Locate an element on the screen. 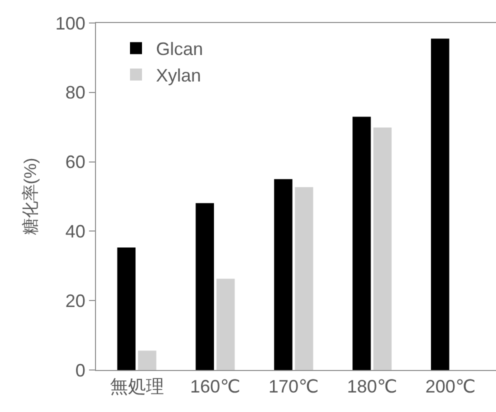 Image resolution: width=496 pixels, height=412 pixels. x-tick-label: 180℃ is located at coordinates (372, 386).